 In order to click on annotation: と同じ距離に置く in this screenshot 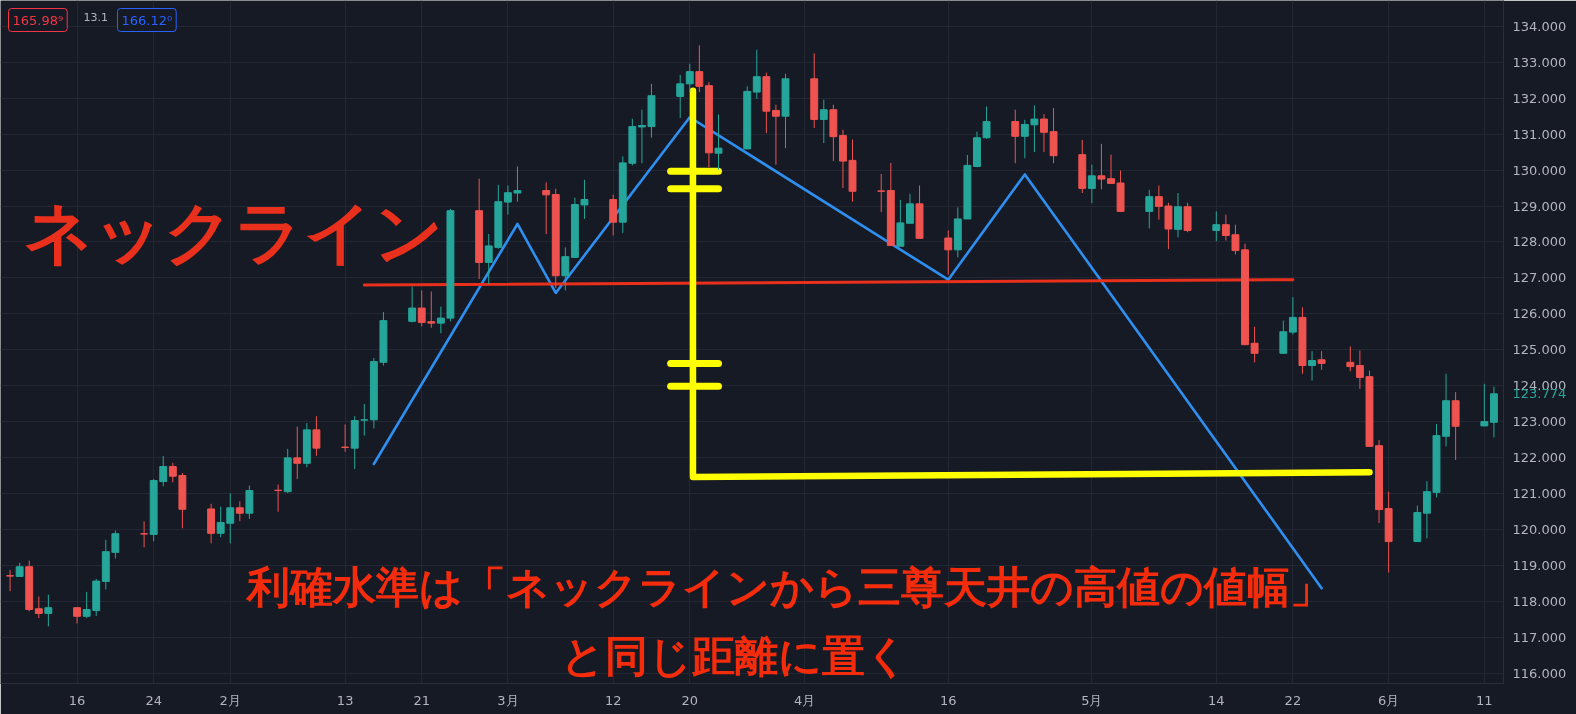, I will do `click(734, 655)`.